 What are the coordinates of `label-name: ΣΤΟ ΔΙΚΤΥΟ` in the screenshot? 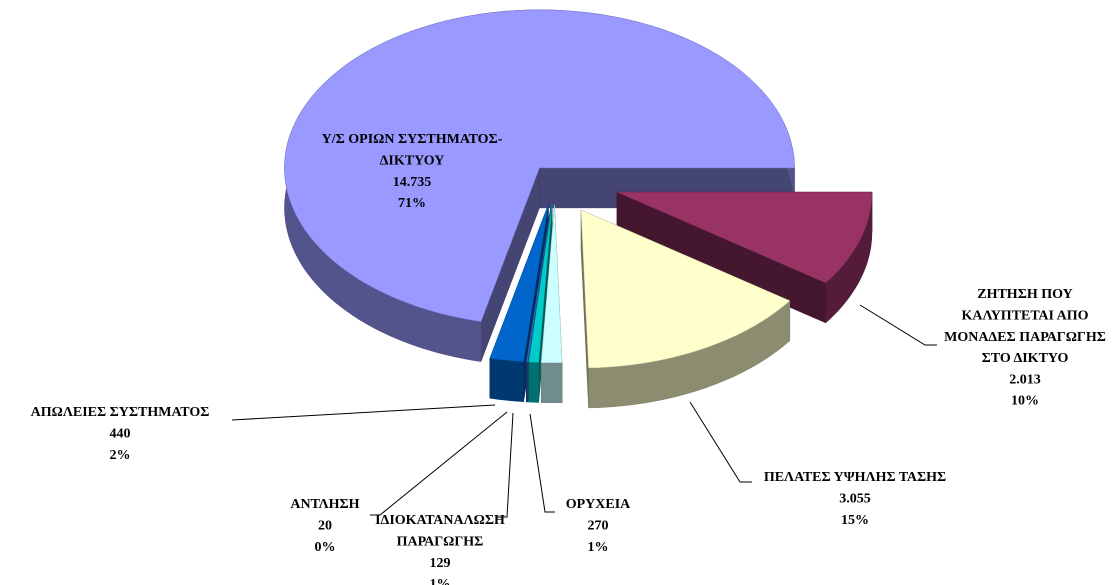 It's located at (1025, 358).